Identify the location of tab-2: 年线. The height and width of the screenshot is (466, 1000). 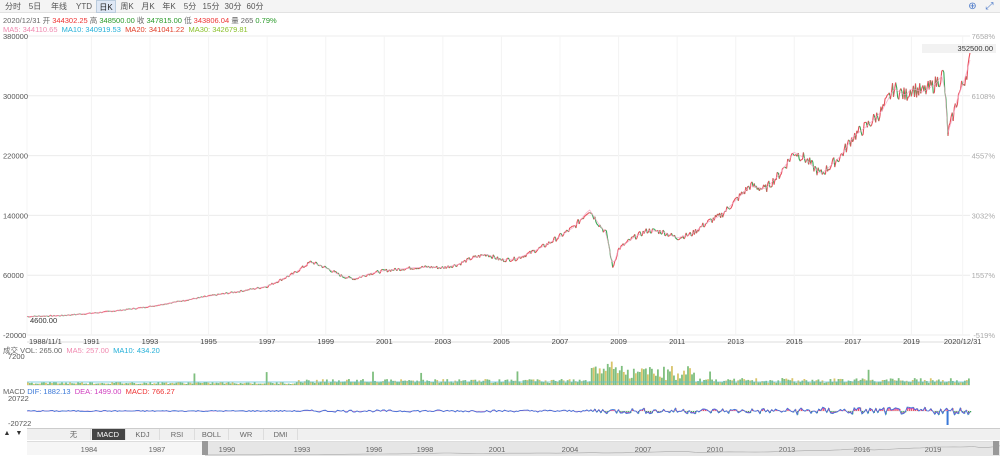
(59, 6).